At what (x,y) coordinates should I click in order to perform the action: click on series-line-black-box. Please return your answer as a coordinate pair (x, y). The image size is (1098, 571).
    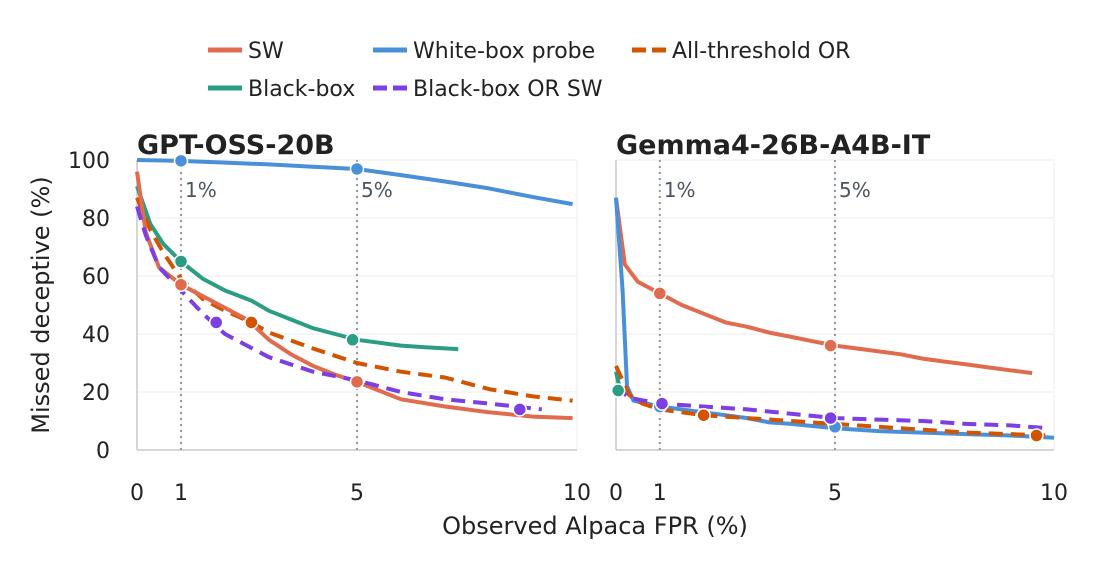
    Looking at the image, I should click on (297, 268).